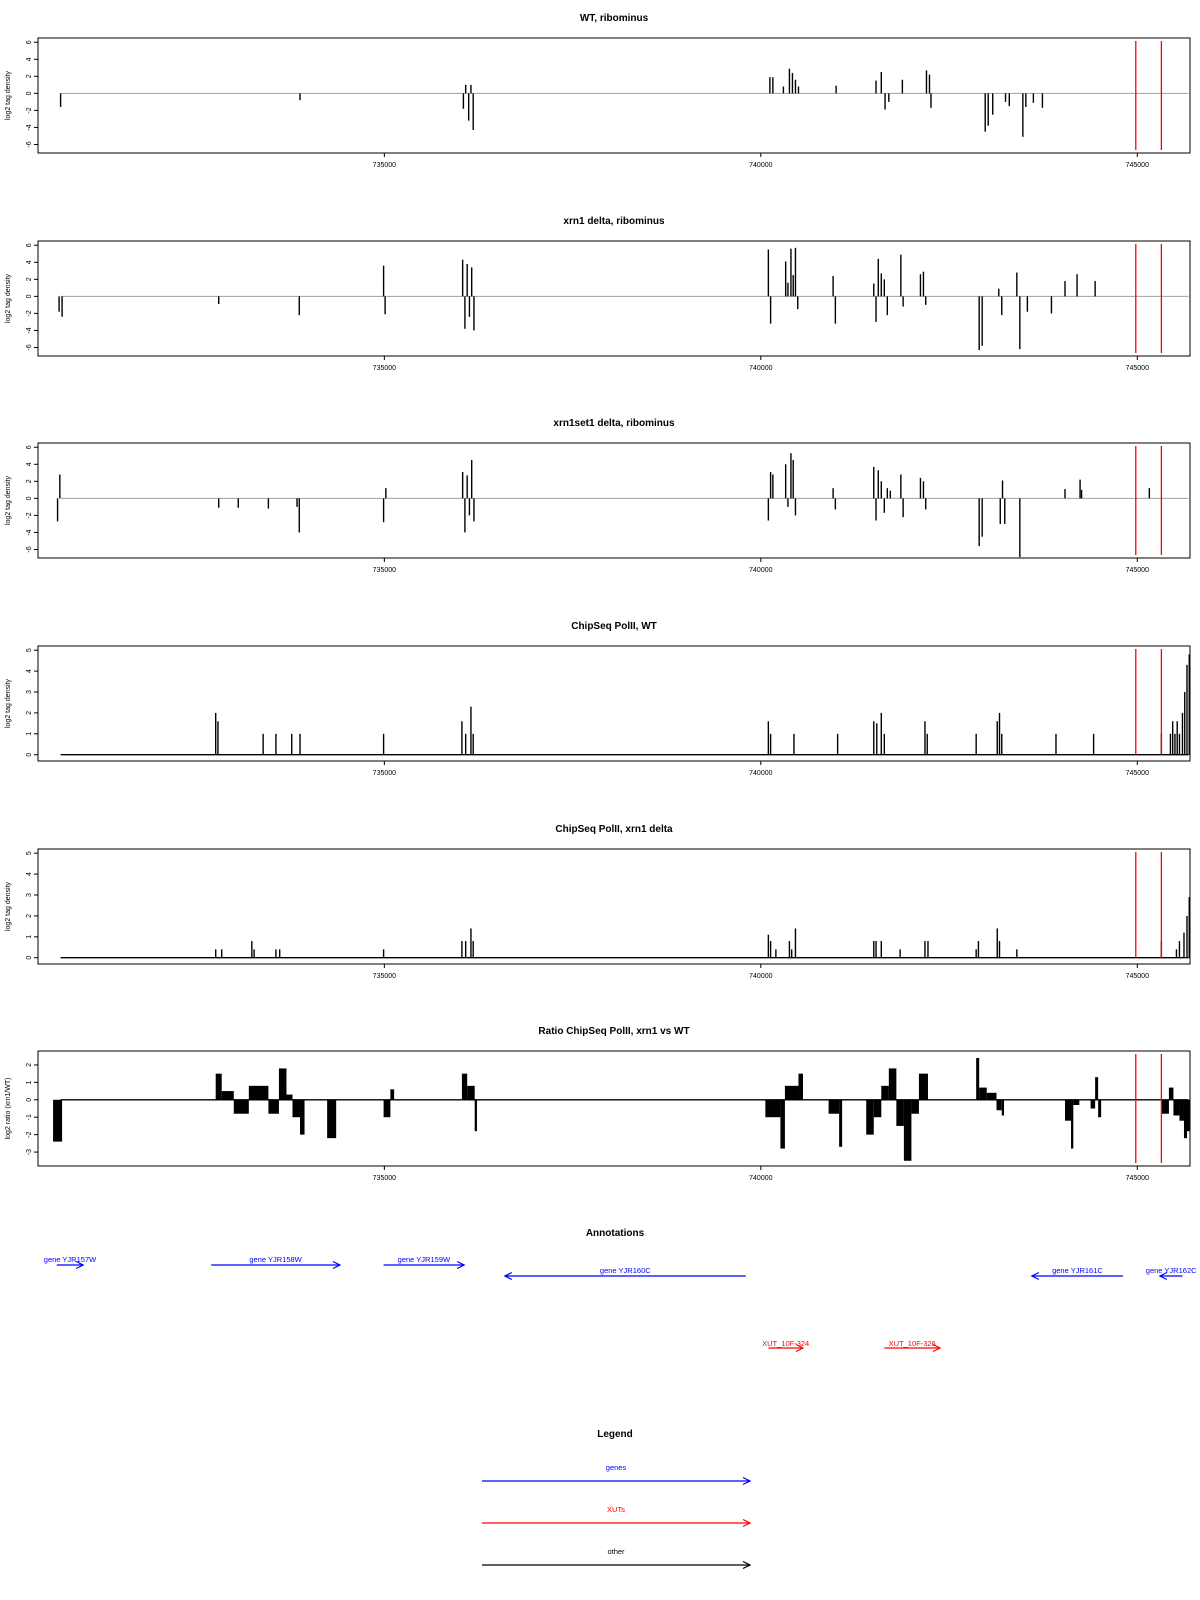  Describe the element at coordinates (29, 895) in the screenshot. I see `y-tick-label: 3` at that location.